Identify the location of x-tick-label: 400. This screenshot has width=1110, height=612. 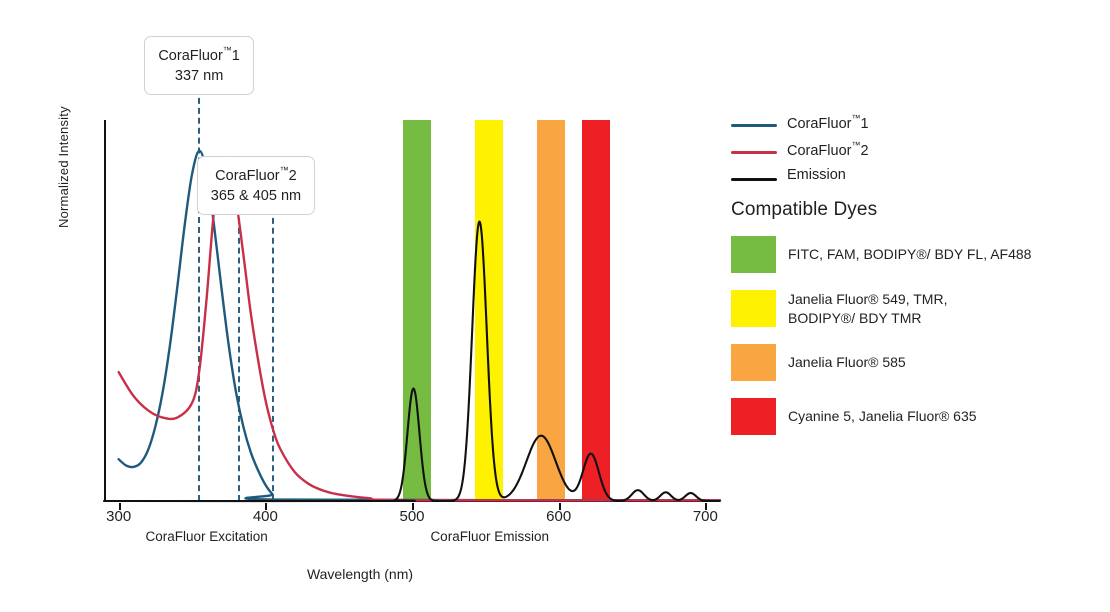
(265, 516).